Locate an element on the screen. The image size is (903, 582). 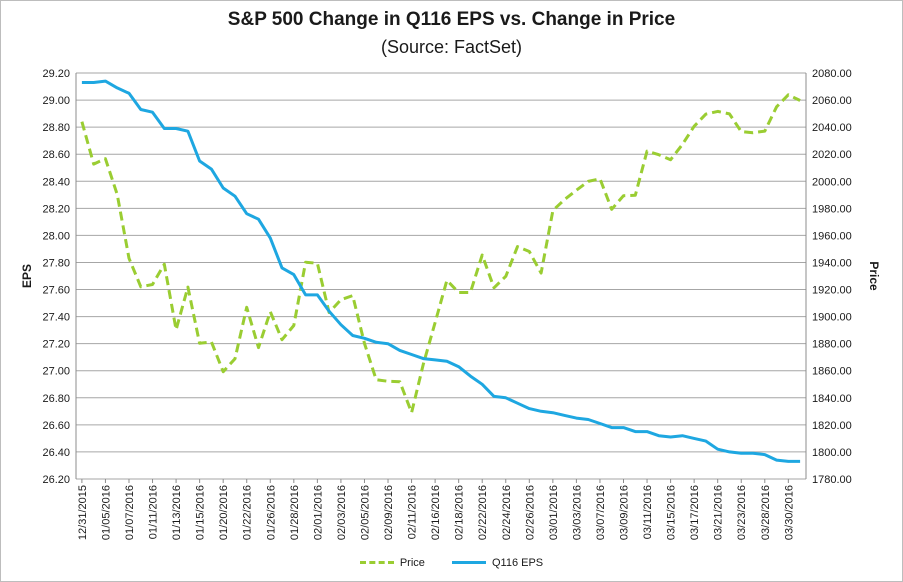
x-tick-label: 02/09/2016 is located at coordinates (389, 512).